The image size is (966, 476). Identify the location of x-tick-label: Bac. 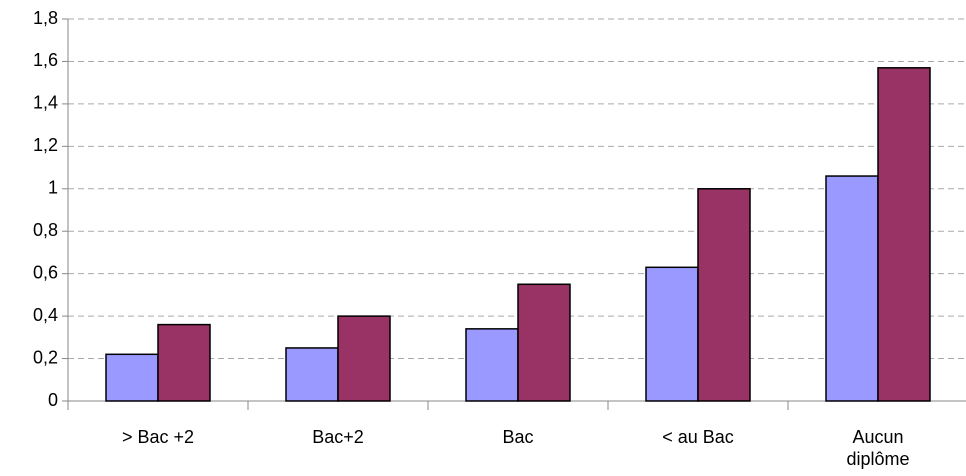
(518, 437).